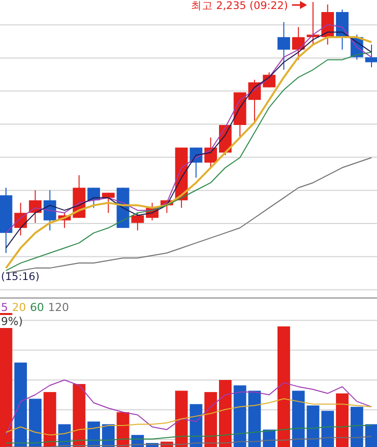 The image size is (377, 447). Describe the element at coordinates (239, 6) in the screenshot. I see `annotation: 최고 2,235 (09:22)` at that location.